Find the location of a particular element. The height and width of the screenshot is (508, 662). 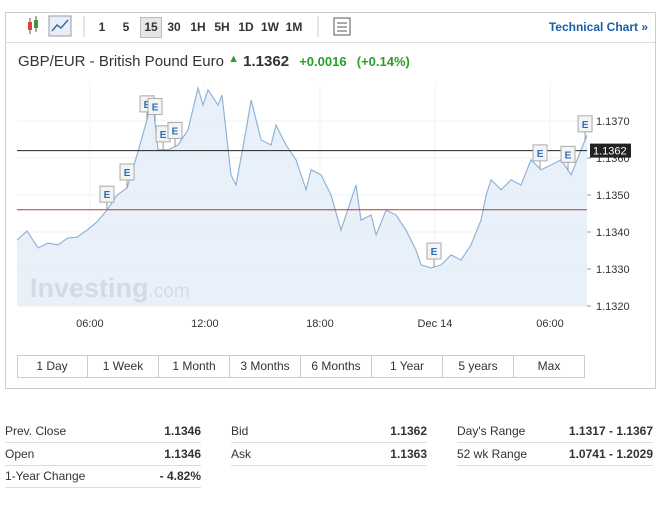

price: 1.1362 is located at coordinates (266, 61).